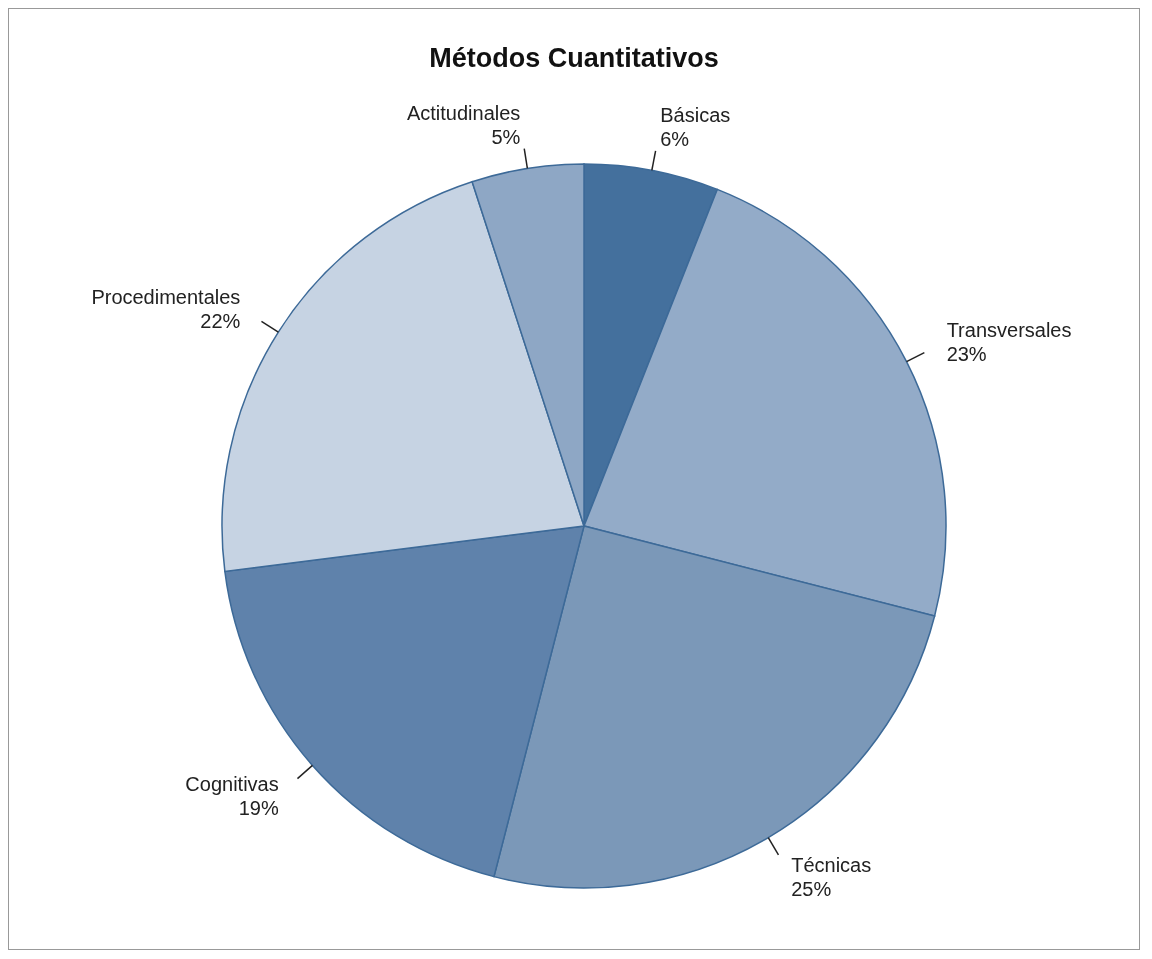  Describe the element at coordinates (966, 354) in the screenshot. I see `data-label: 23%` at that location.